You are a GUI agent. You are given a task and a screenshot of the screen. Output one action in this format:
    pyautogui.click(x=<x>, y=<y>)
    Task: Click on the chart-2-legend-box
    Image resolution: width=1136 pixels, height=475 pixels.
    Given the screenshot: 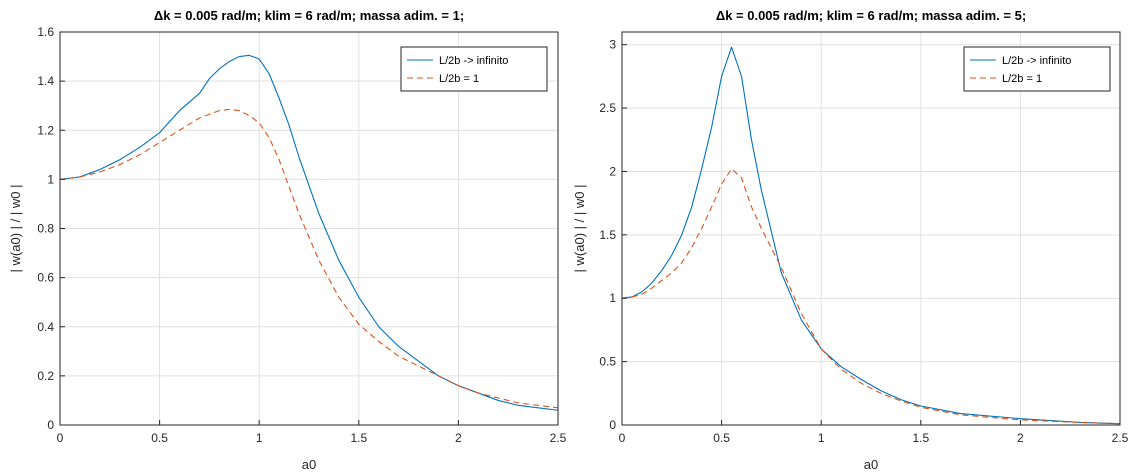 What is the action you would take?
    pyautogui.click(x=1037, y=69)
    